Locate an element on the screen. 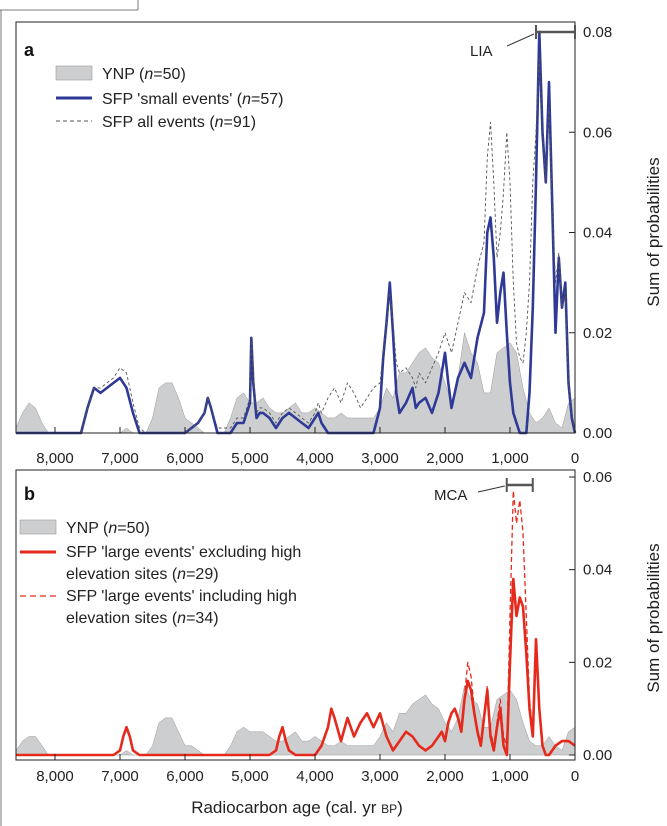  legend-swatch-ynp is located at coordinates (74, 73).